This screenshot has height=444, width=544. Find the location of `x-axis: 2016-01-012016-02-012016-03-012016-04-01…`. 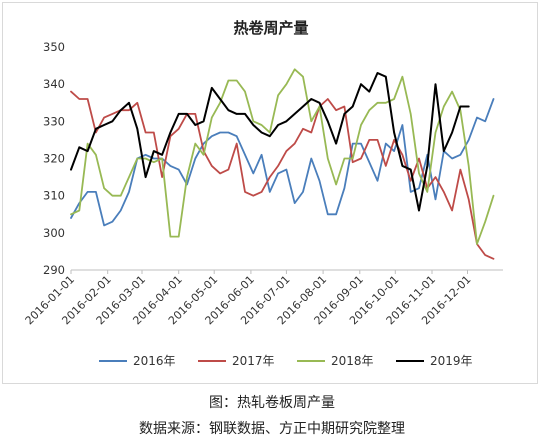

x-axis: 2016-01-012016-02-012016-03-012016-04-01… is located at coordinates (263, 298).